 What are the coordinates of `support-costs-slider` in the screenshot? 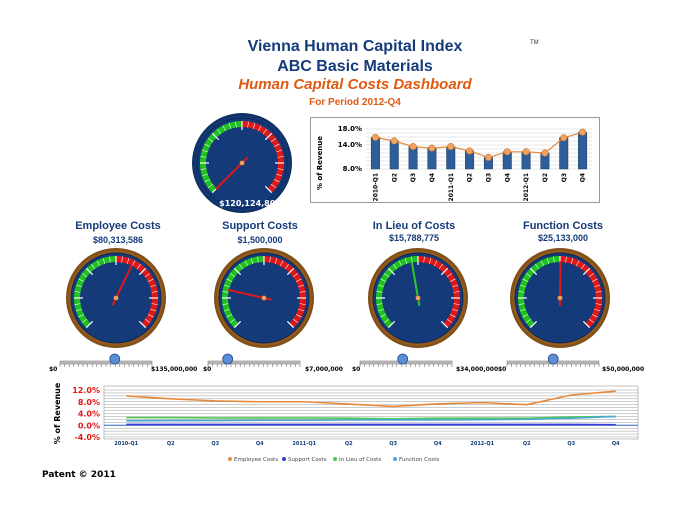 It's located at (254, 360).